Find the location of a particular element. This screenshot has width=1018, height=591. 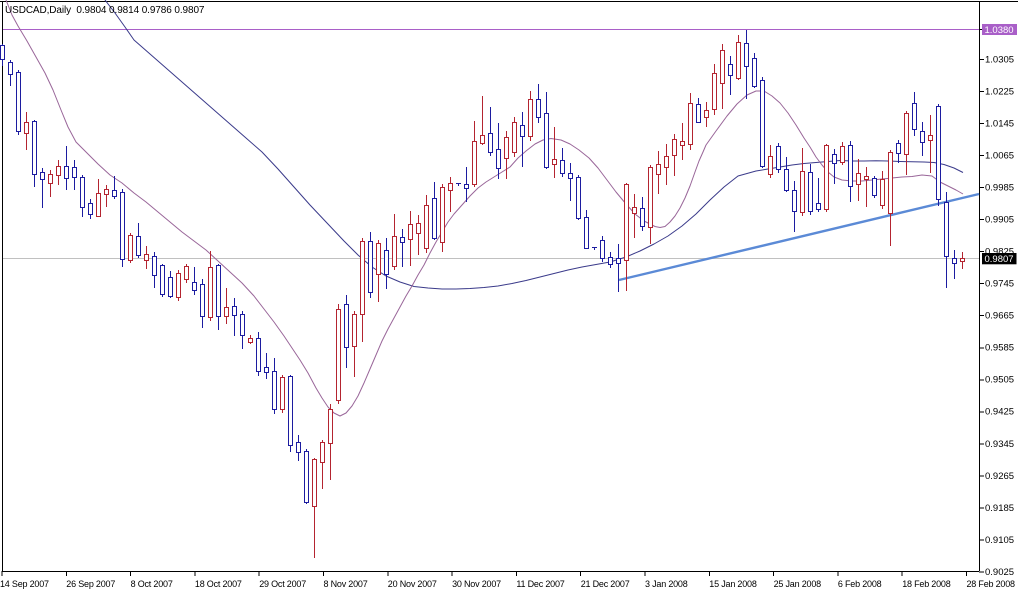

svg-text: 3 Jan 2008 is located at coordinates (666, 584).